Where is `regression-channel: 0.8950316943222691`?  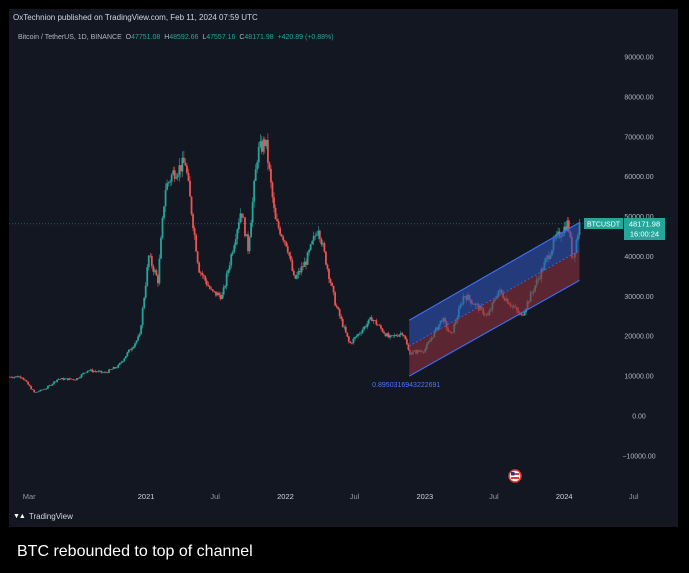
regression-channel: 0.8950316943222691 is located at coordinates (476, 305).